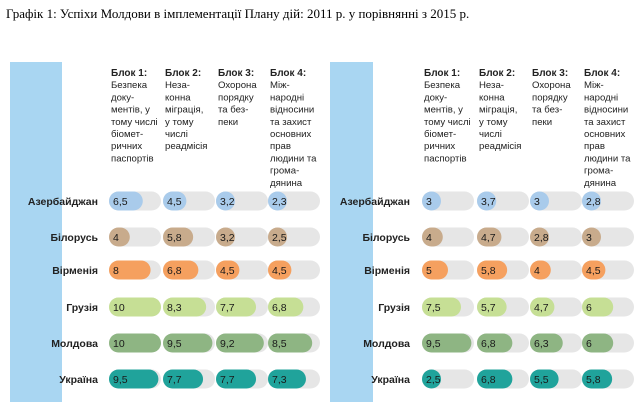 This screenshot has width=640, height=402. What do you see at coordinates (293, 158) in the screenshot?
I see `block-header-line: людини та` at bounding box center [293, 158].